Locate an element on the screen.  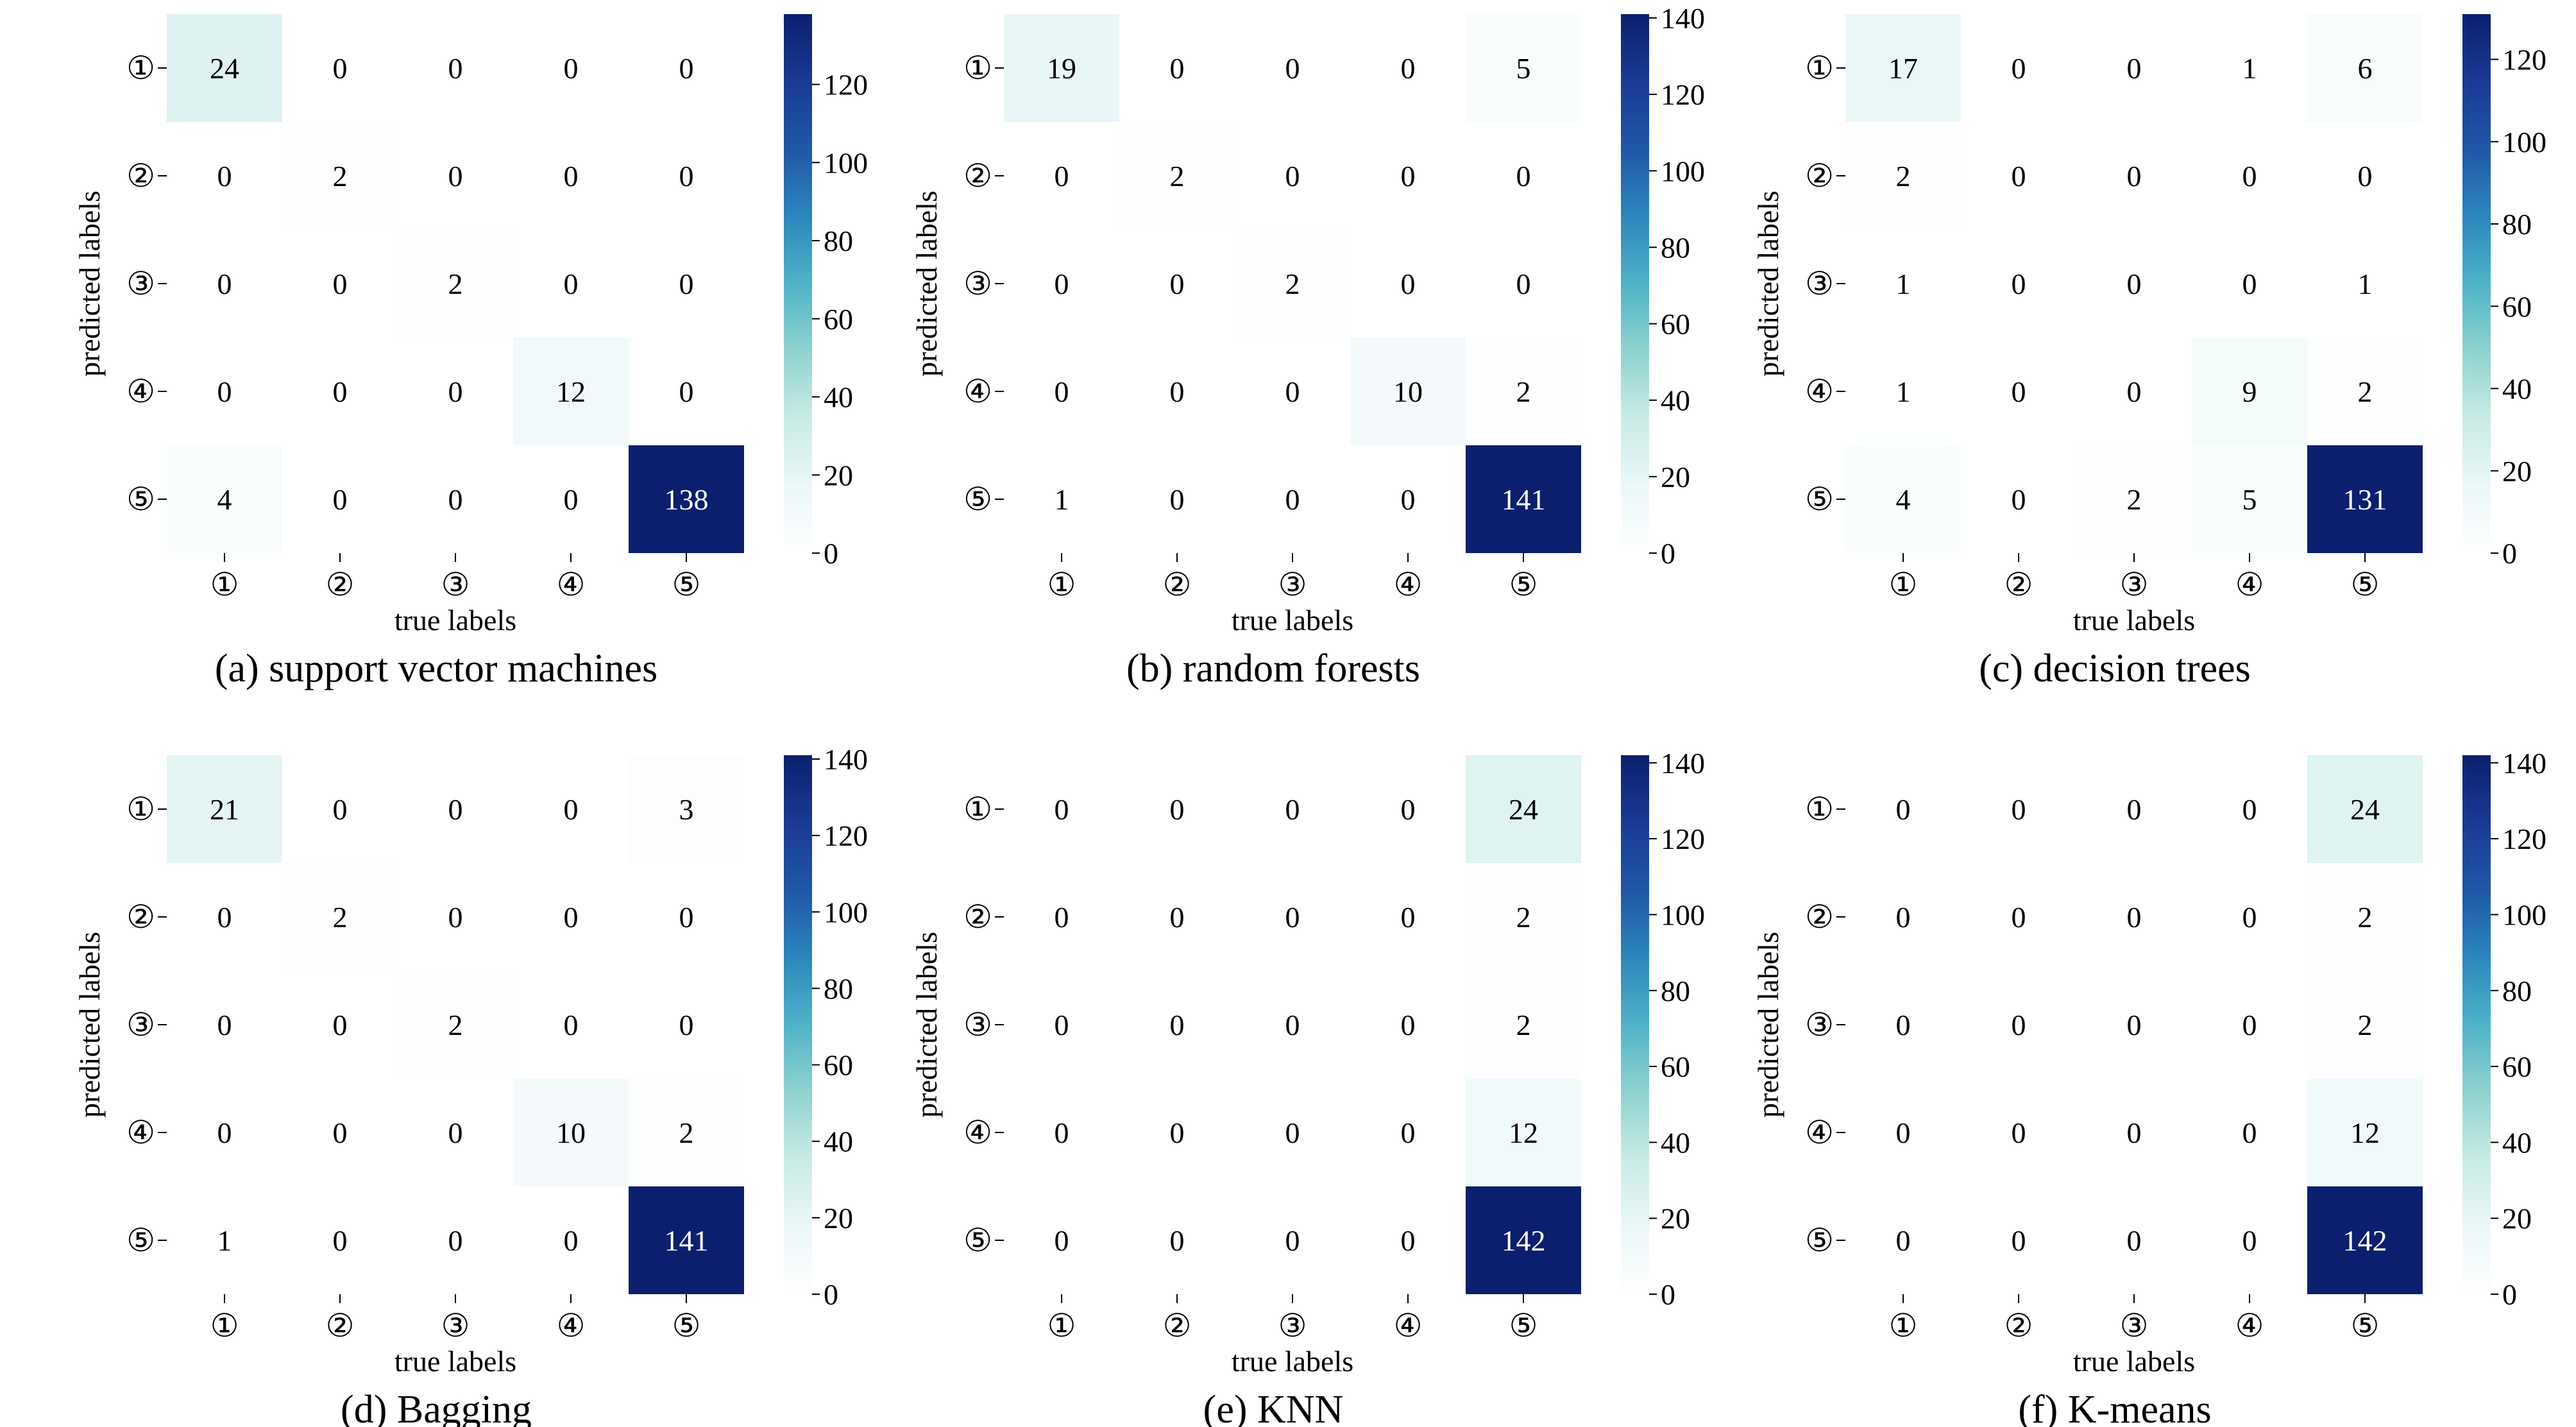
colorbar-tick-label: 80 is located at coordinates (2517, 991).